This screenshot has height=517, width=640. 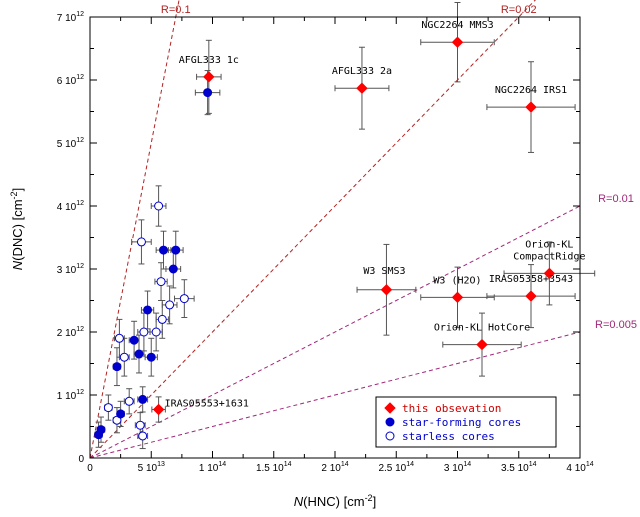 What do you see at coordinates (135, 229) in the screenshot?
I see `ratio-line` at bounding box center [135, 229].